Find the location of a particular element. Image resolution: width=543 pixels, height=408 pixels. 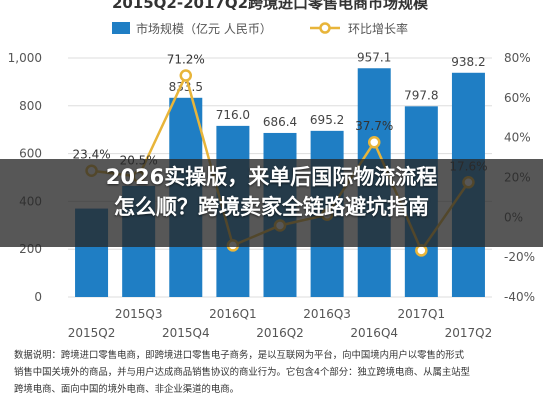

x-tick-label: 2016Q3 is located at coordinates (327, 314).